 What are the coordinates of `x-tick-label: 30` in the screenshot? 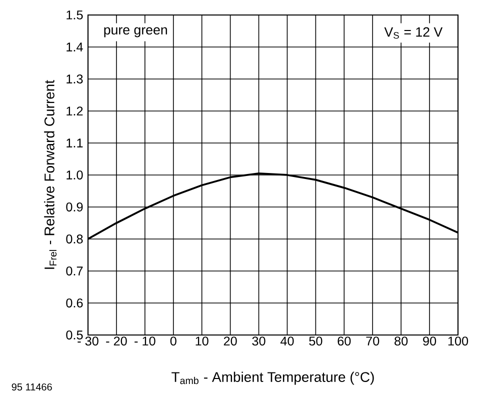 It's located at (259, 341).